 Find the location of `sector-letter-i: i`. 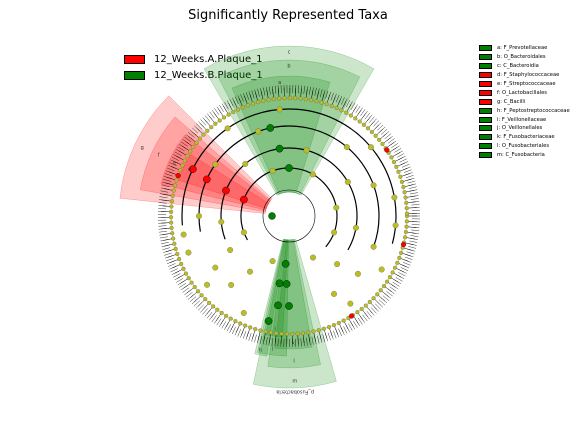

sector-letter-i: i is located at coordinates (274, 330).